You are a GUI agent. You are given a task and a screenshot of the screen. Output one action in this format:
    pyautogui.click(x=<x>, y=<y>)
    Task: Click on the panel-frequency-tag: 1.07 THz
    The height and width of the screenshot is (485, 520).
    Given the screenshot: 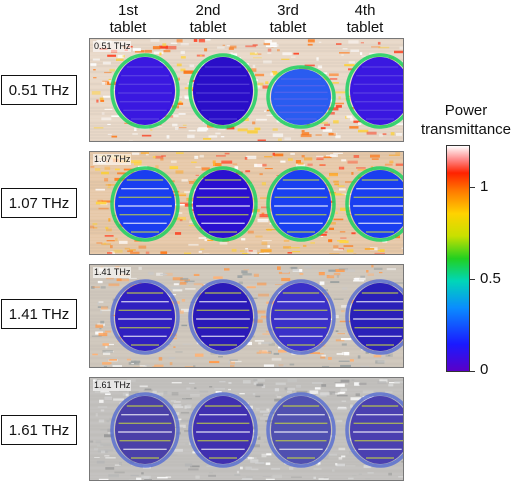 What is the action you would take?
    pyautogui.click(x=112, y=159)
    